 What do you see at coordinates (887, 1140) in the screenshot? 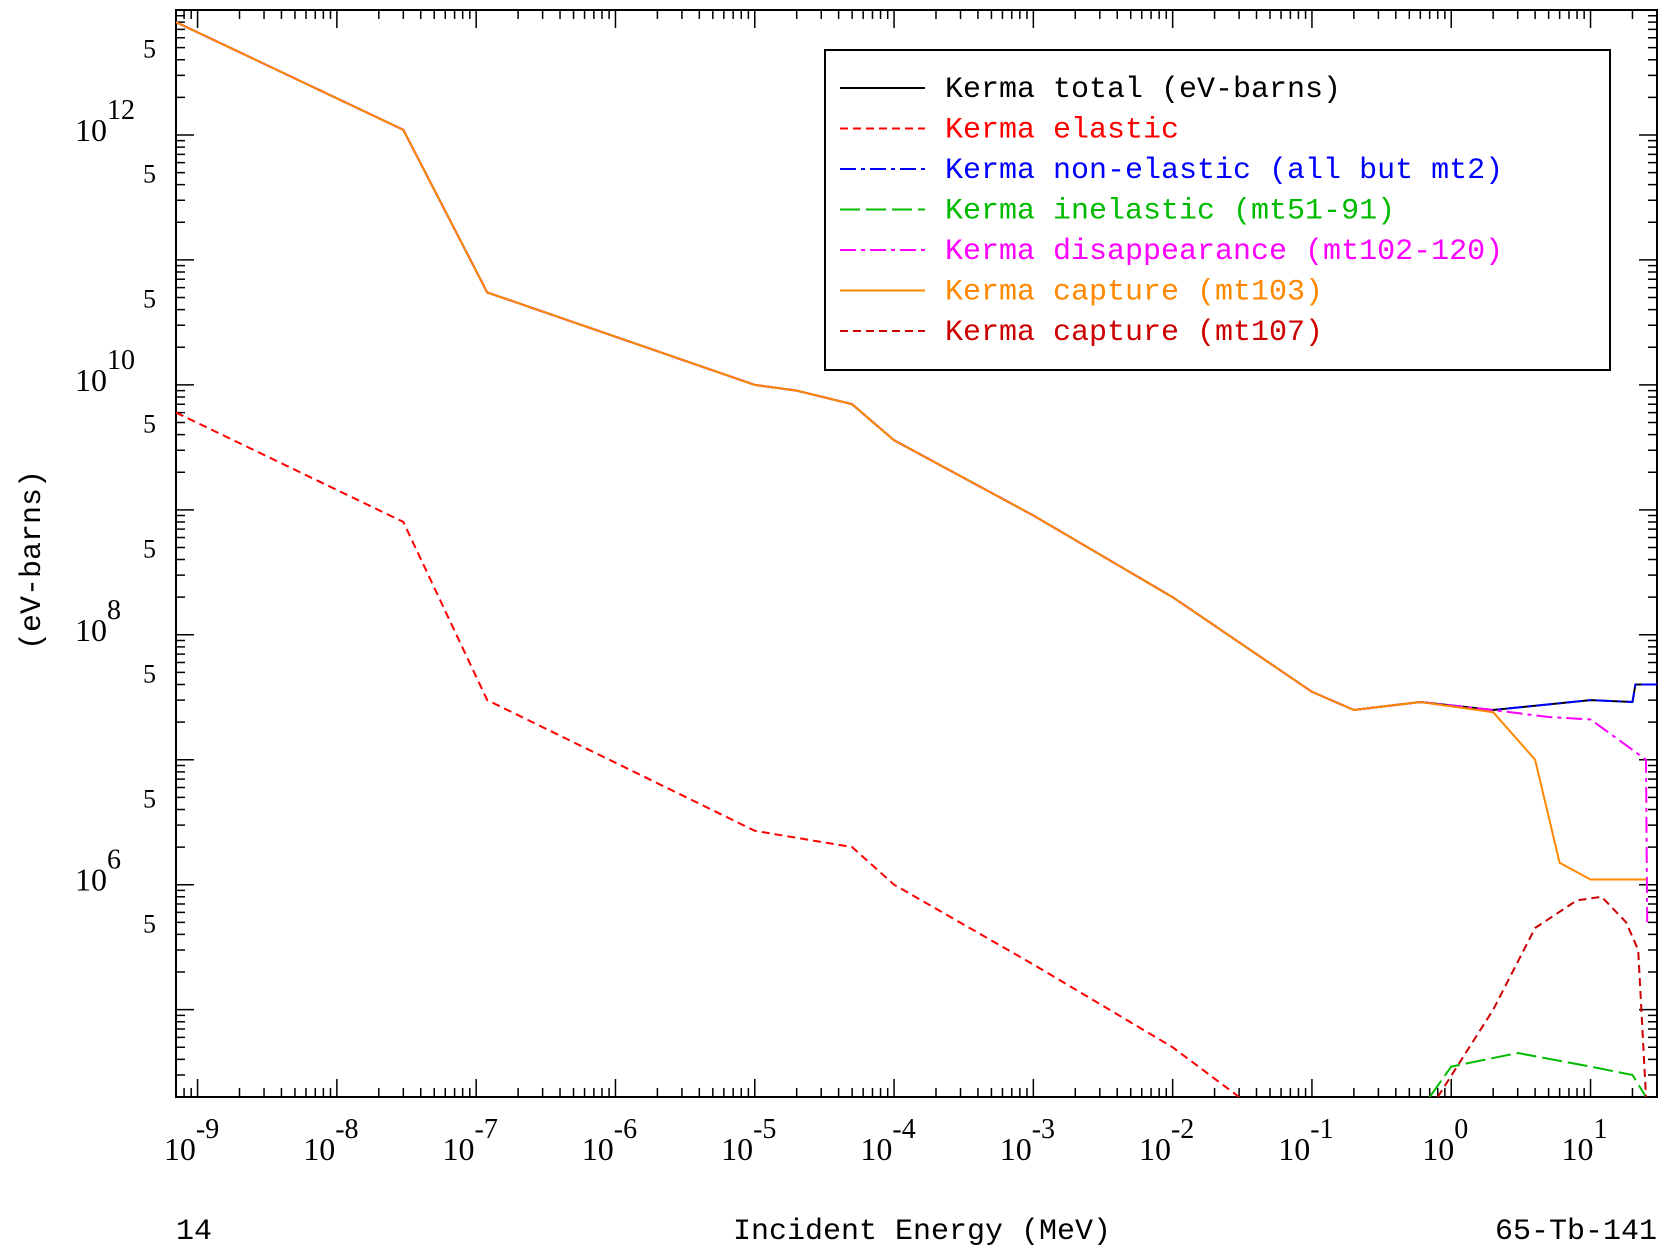
I see `x-tick-label: 10⁻⁴` at bounding box center [887, 1140].